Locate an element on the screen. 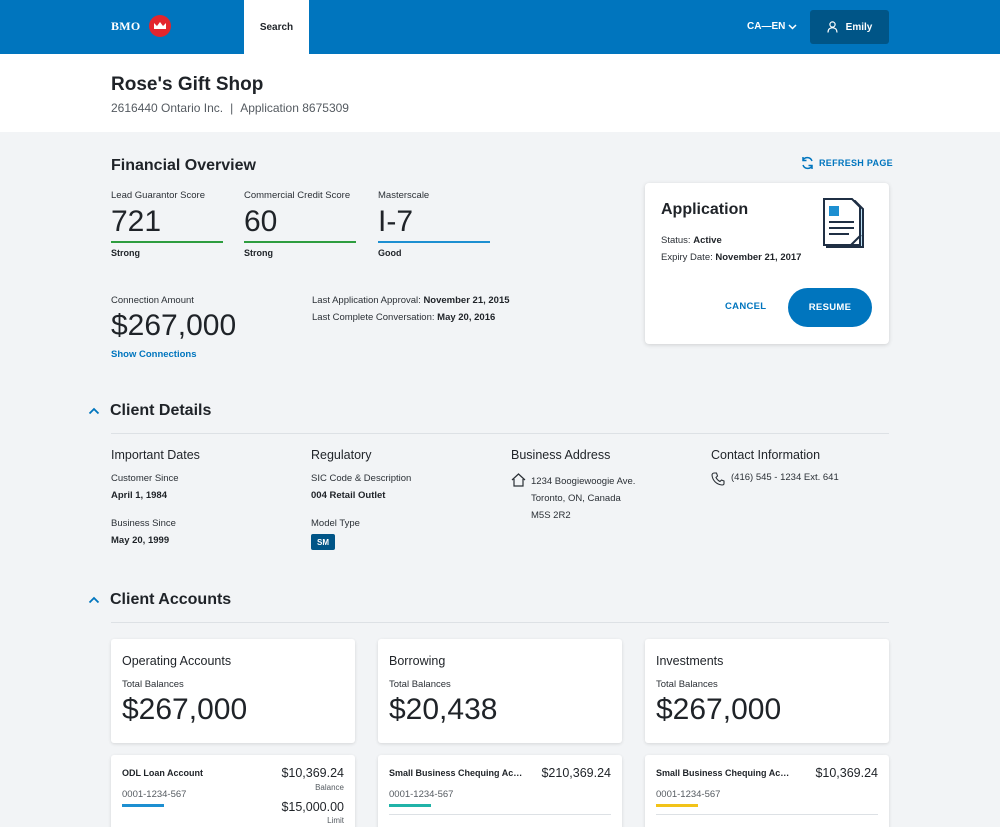 This screenshot has width=1000, height=827. customer-since-value: April 1, 1984 is located at coordinates (139, 495).